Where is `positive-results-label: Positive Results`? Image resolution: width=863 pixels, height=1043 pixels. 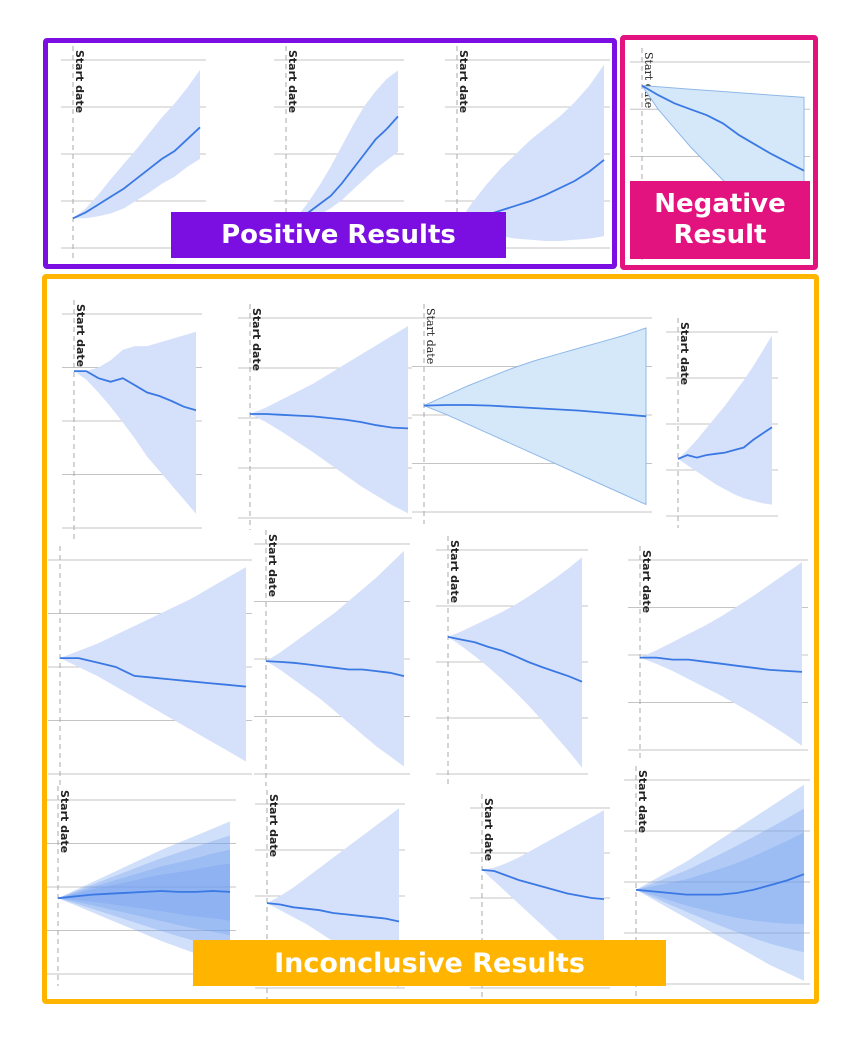 positive-results-label: Positive Results is located at coordinates (338, 235).